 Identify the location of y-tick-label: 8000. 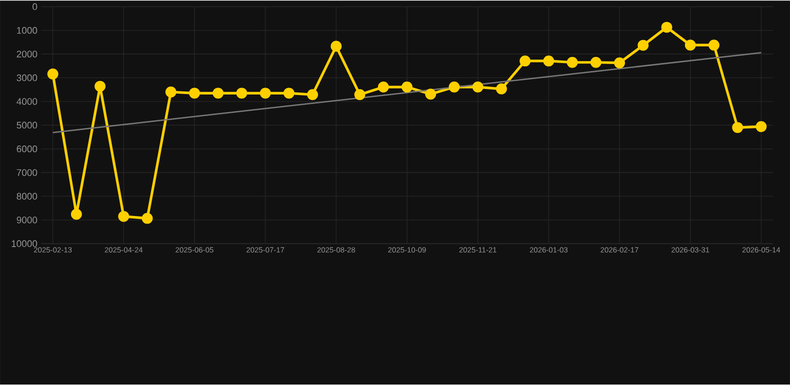
(27, 196).